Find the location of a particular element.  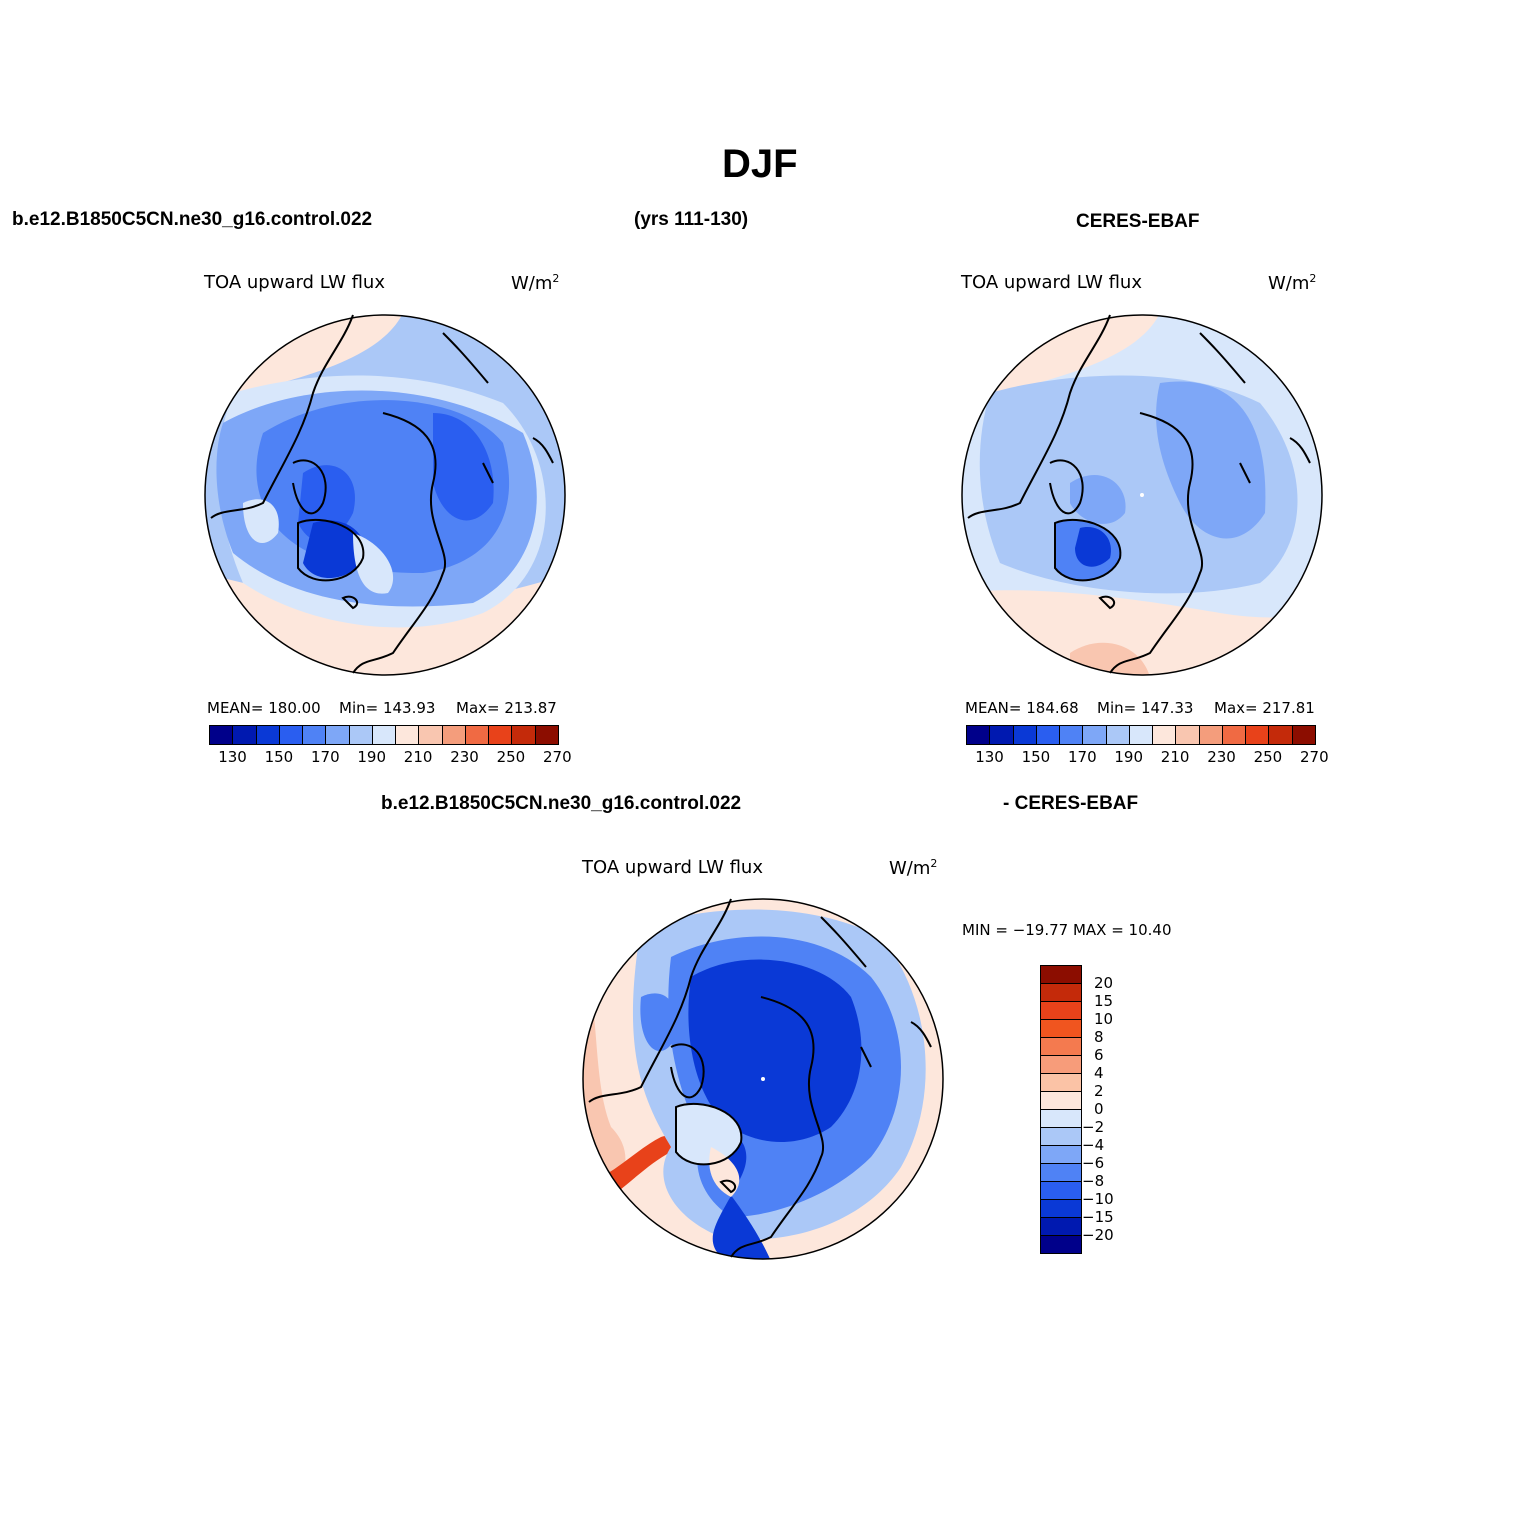

obs-colorbar-ticks: 130 150 170 190 210 230 250 270 is located at coordinates (1147, 758).